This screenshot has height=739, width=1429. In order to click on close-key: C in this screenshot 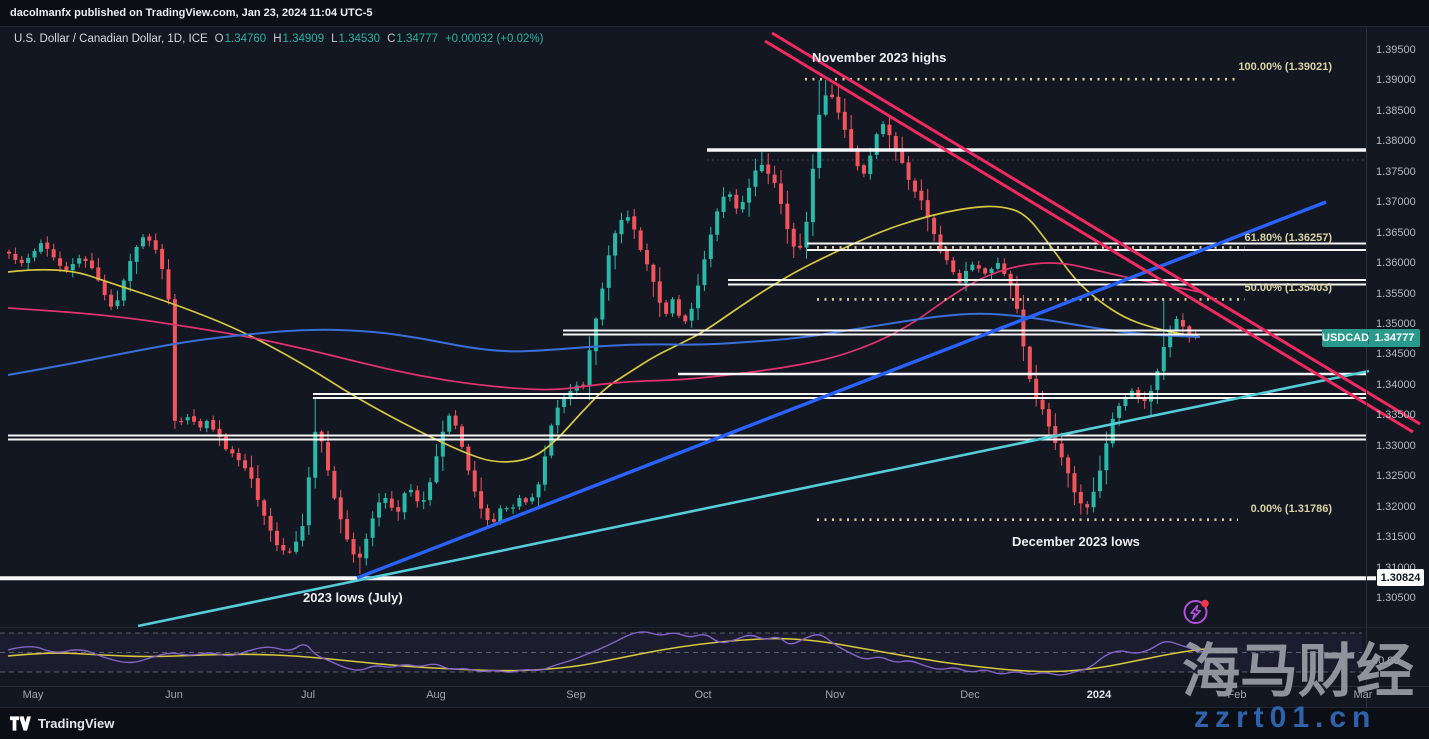, I will do `click(391, 39)`.